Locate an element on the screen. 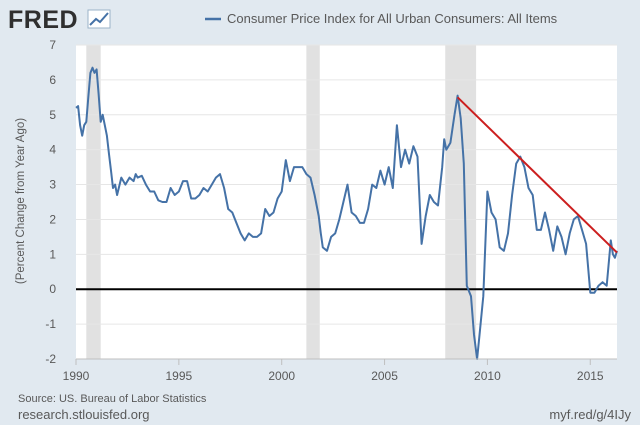  trend-line is located at coordinates (537, 175).